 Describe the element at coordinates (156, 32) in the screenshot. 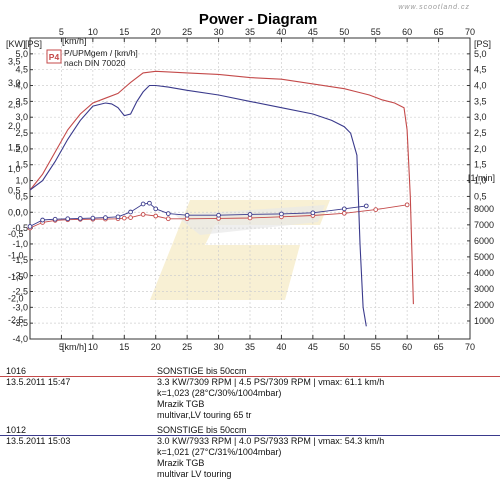

I see `x-tick-label-top: 20` at that location.